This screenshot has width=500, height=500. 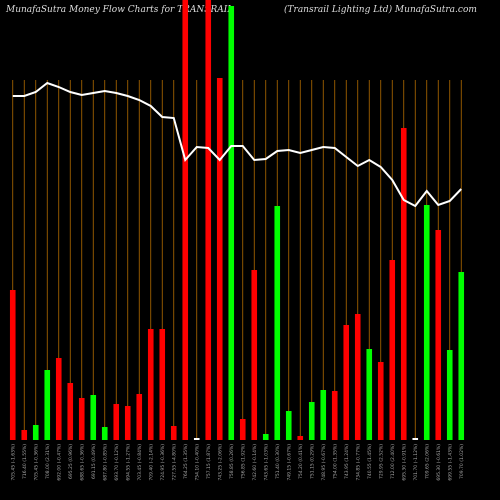 What do you see at coordinates (312, 461) in the screenshot?
I see `x-tick-label: 751.15 (0.29%)` at bounding box center [312, 461].